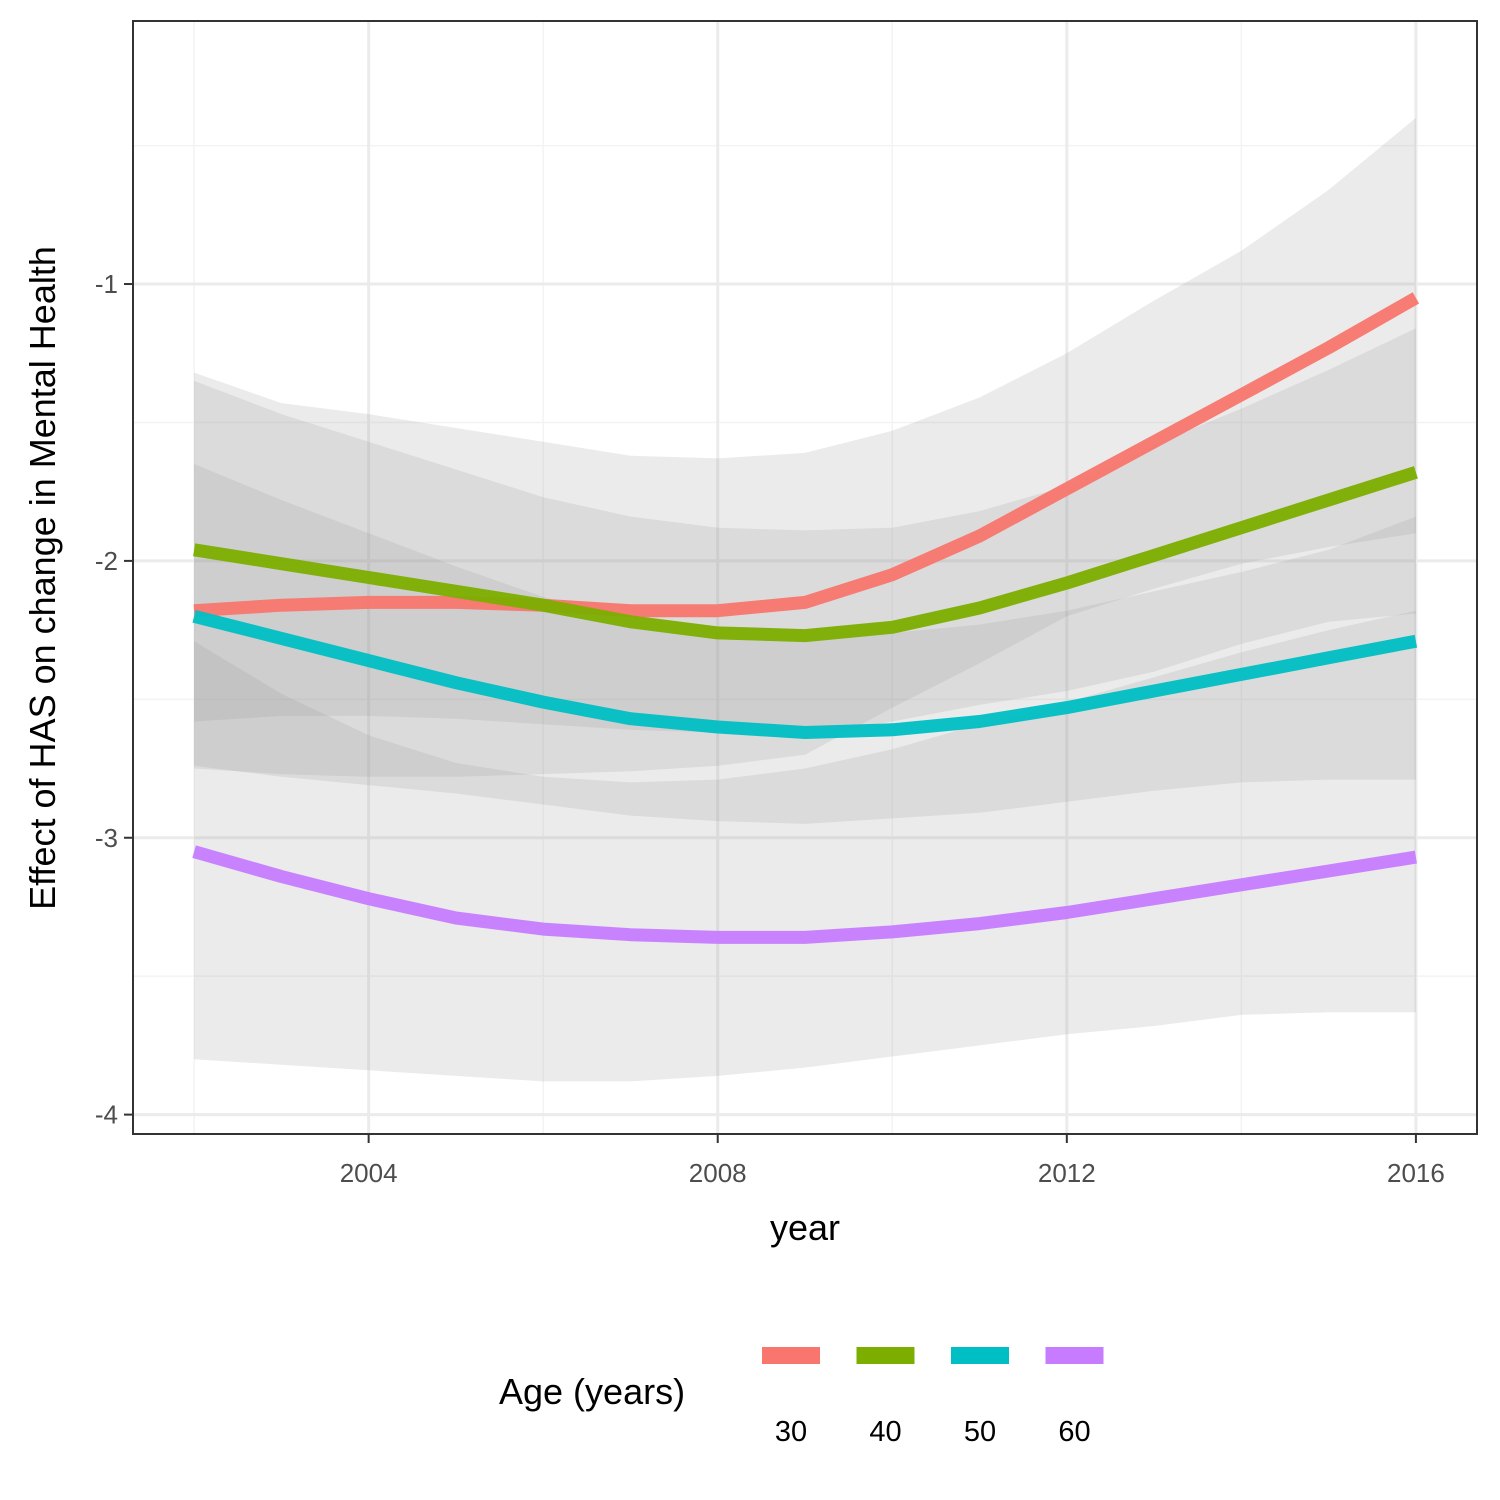 Image resolution: width=1500 pixels, height=1500 pixels. What do you see at coordinates (1067, 1173) in the screenshot?
I see `x-tick-label: 2012` at bounding box center [1067, 1173].